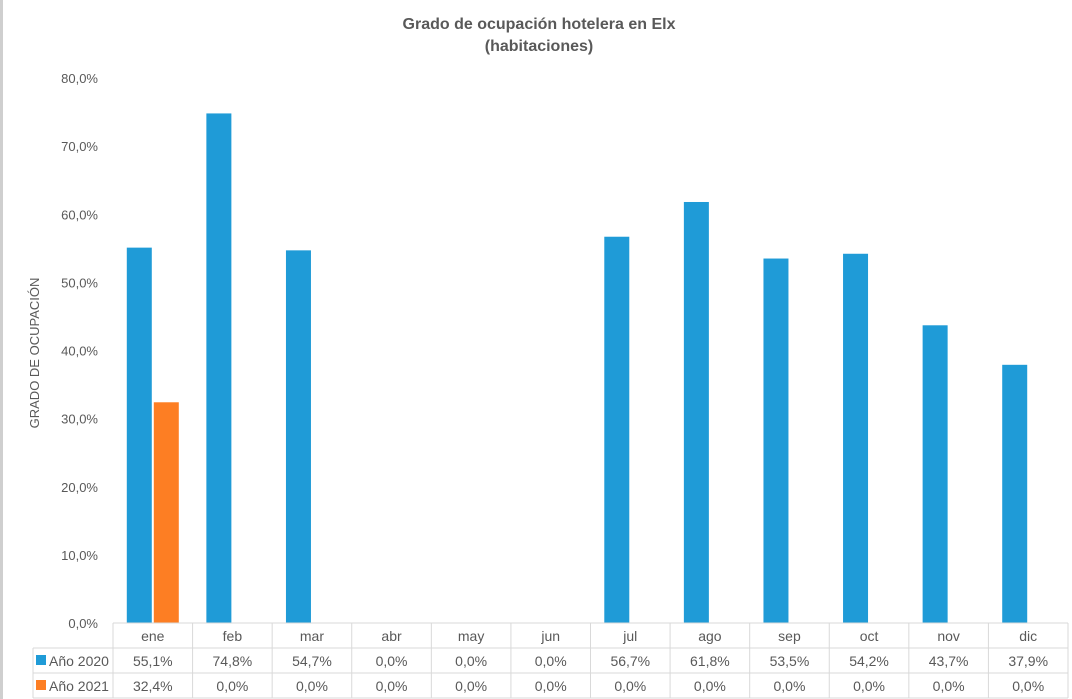  I want to click on data-label: 53,5%, so click(790, 661).